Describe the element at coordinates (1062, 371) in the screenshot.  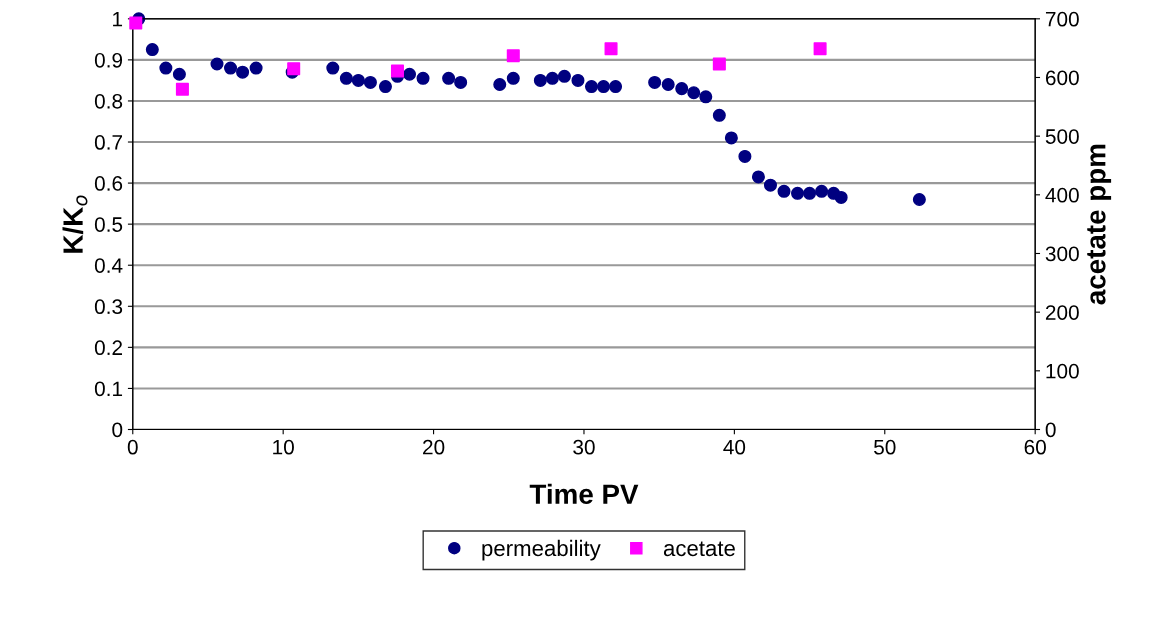
I see `y2-tick-label: 100` at that location.